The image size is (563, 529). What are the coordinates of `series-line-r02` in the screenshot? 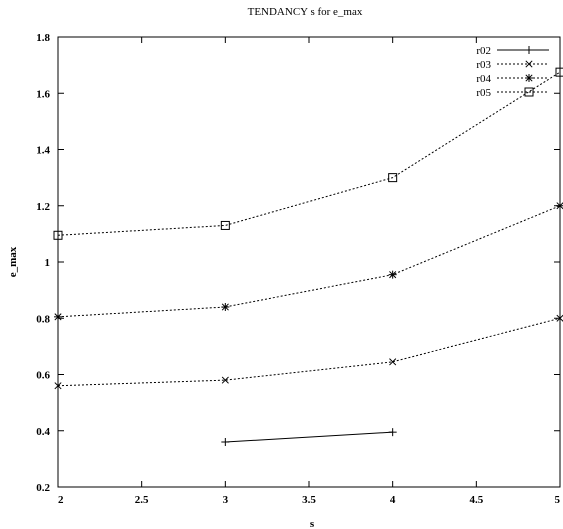 It's located at (309, 437).